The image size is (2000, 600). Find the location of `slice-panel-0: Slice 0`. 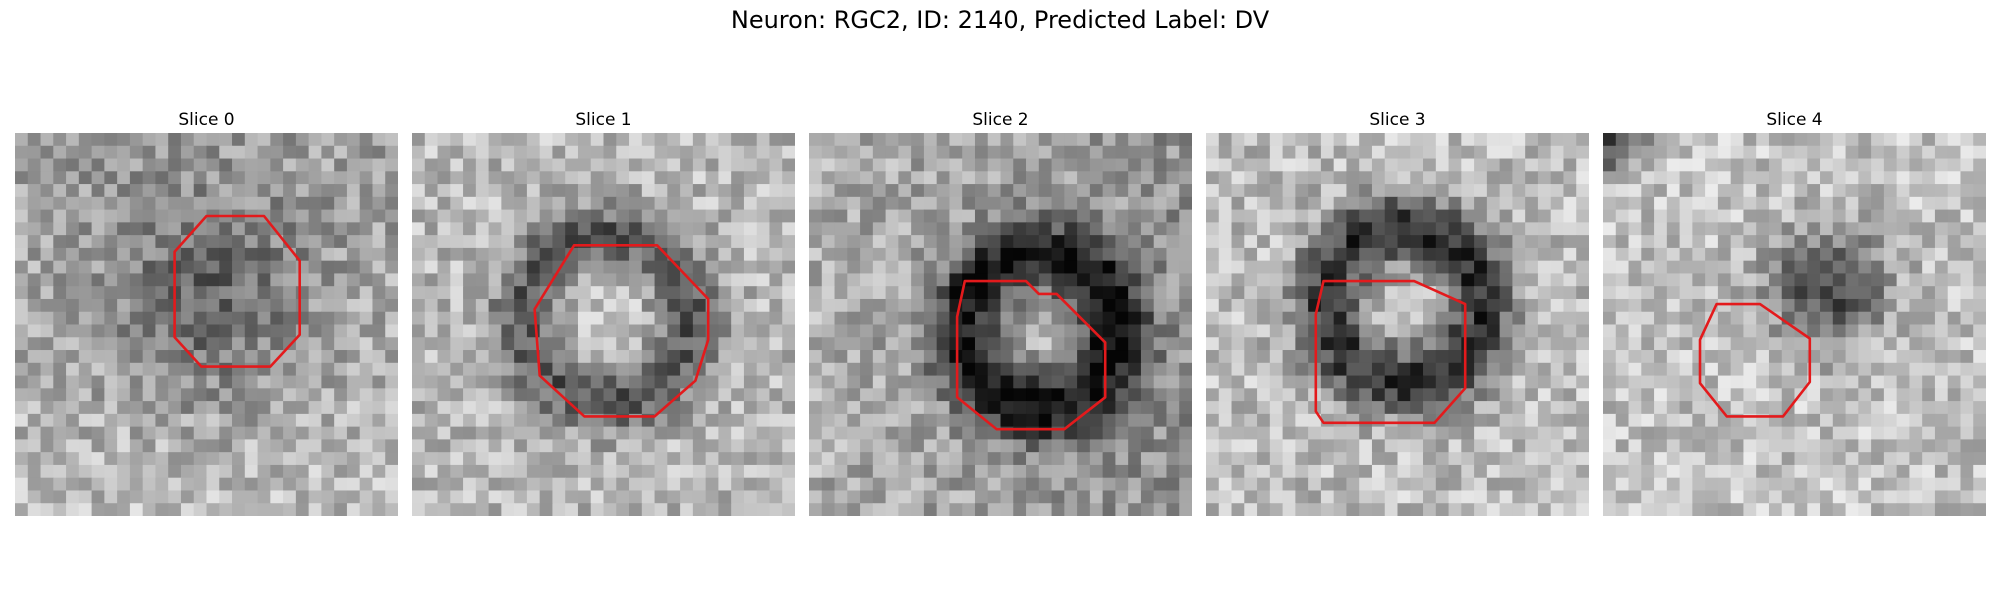

slice-panel-0: Slice 0 is located at coordinates (206, 311).